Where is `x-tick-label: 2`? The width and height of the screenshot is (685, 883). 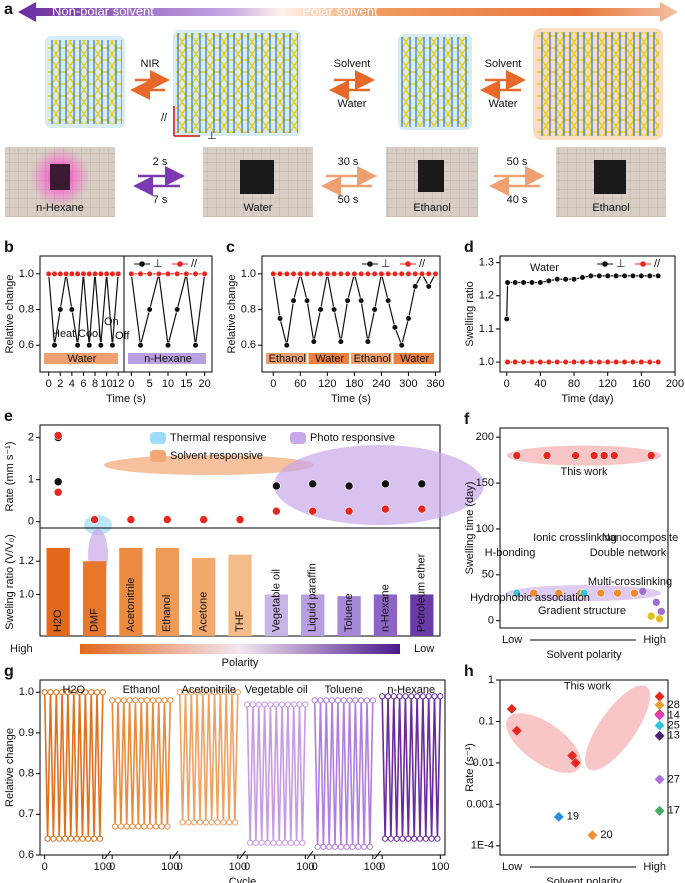
x-tick-label: 2 is located at coordinates (60, 384).